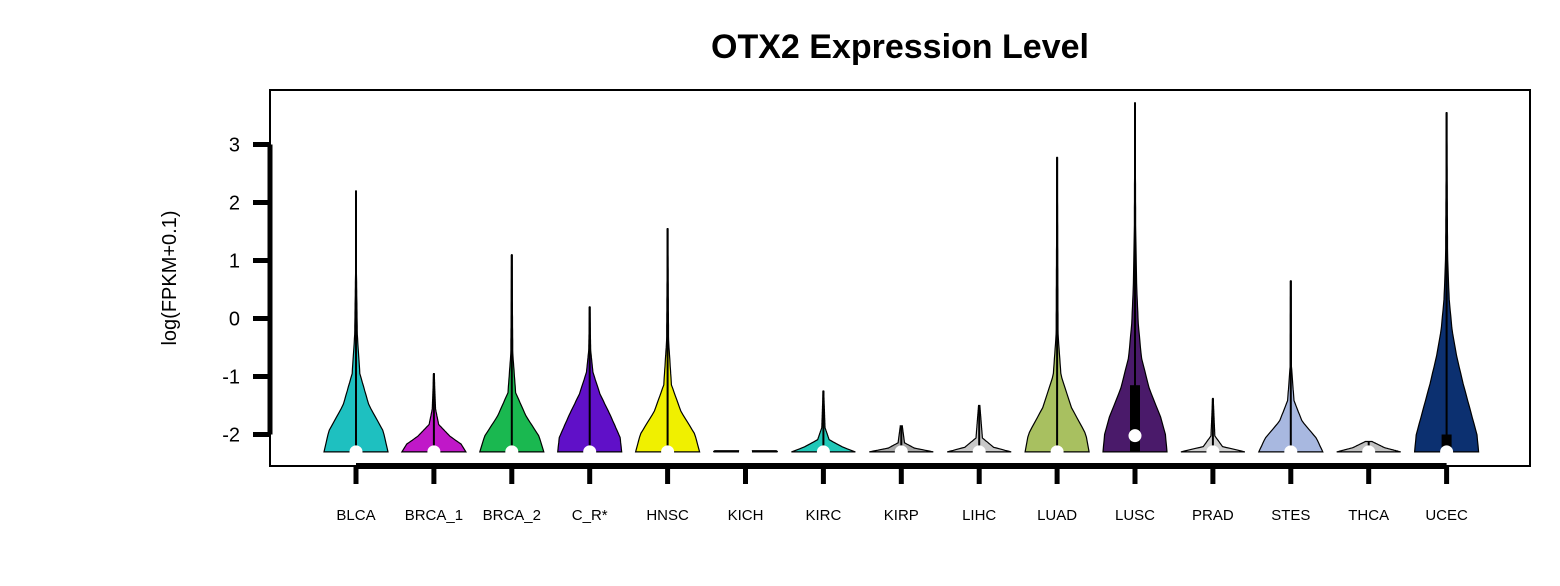  What do you see at coordinates (1368, 515) in the screenshot?
I see `x-tick-label: THCA` at bounding box center [1368, 515].